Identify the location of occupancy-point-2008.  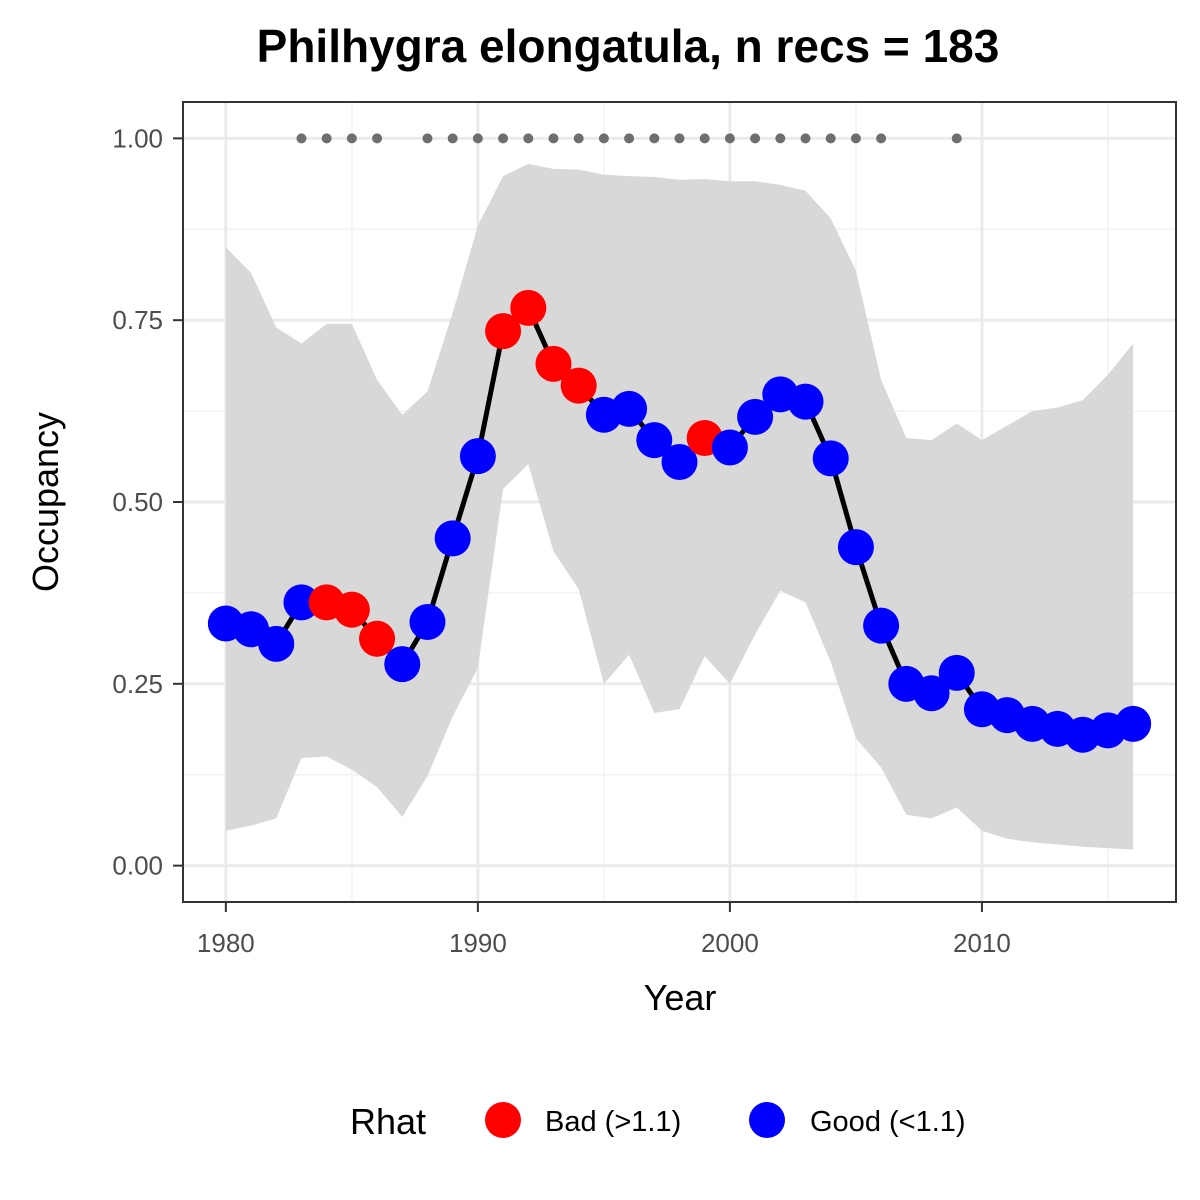
(931, 693).